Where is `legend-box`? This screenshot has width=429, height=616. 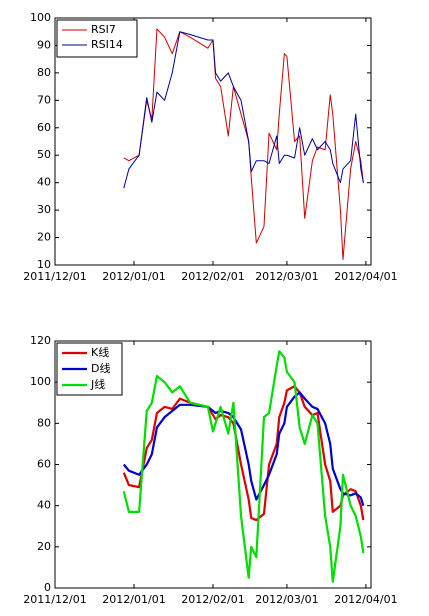
legend-box is located at coordinates (97, 38).